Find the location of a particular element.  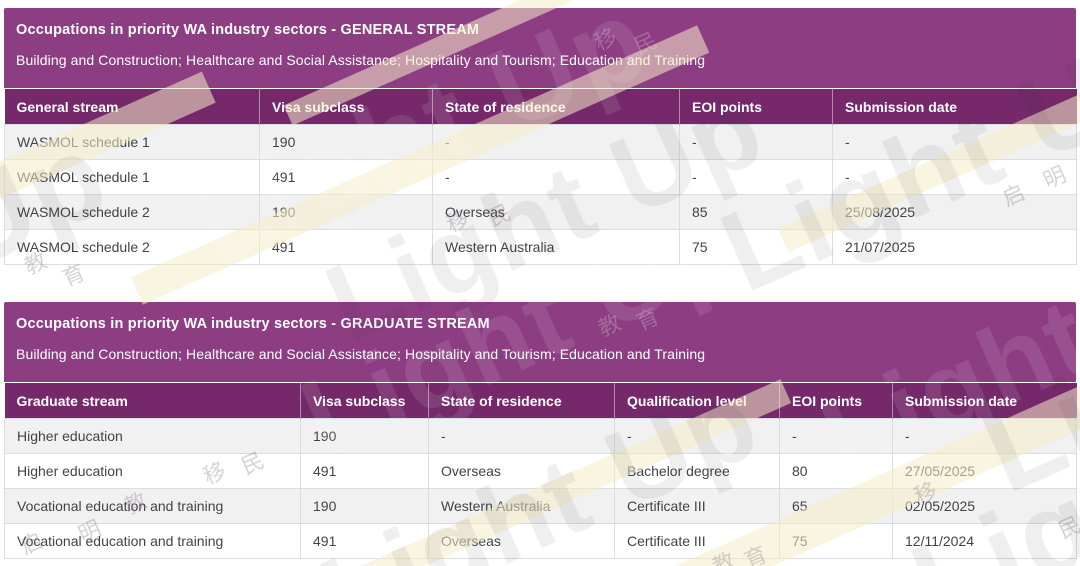

table-cell: 12/11/2024 is located at coordinates (984, 541).